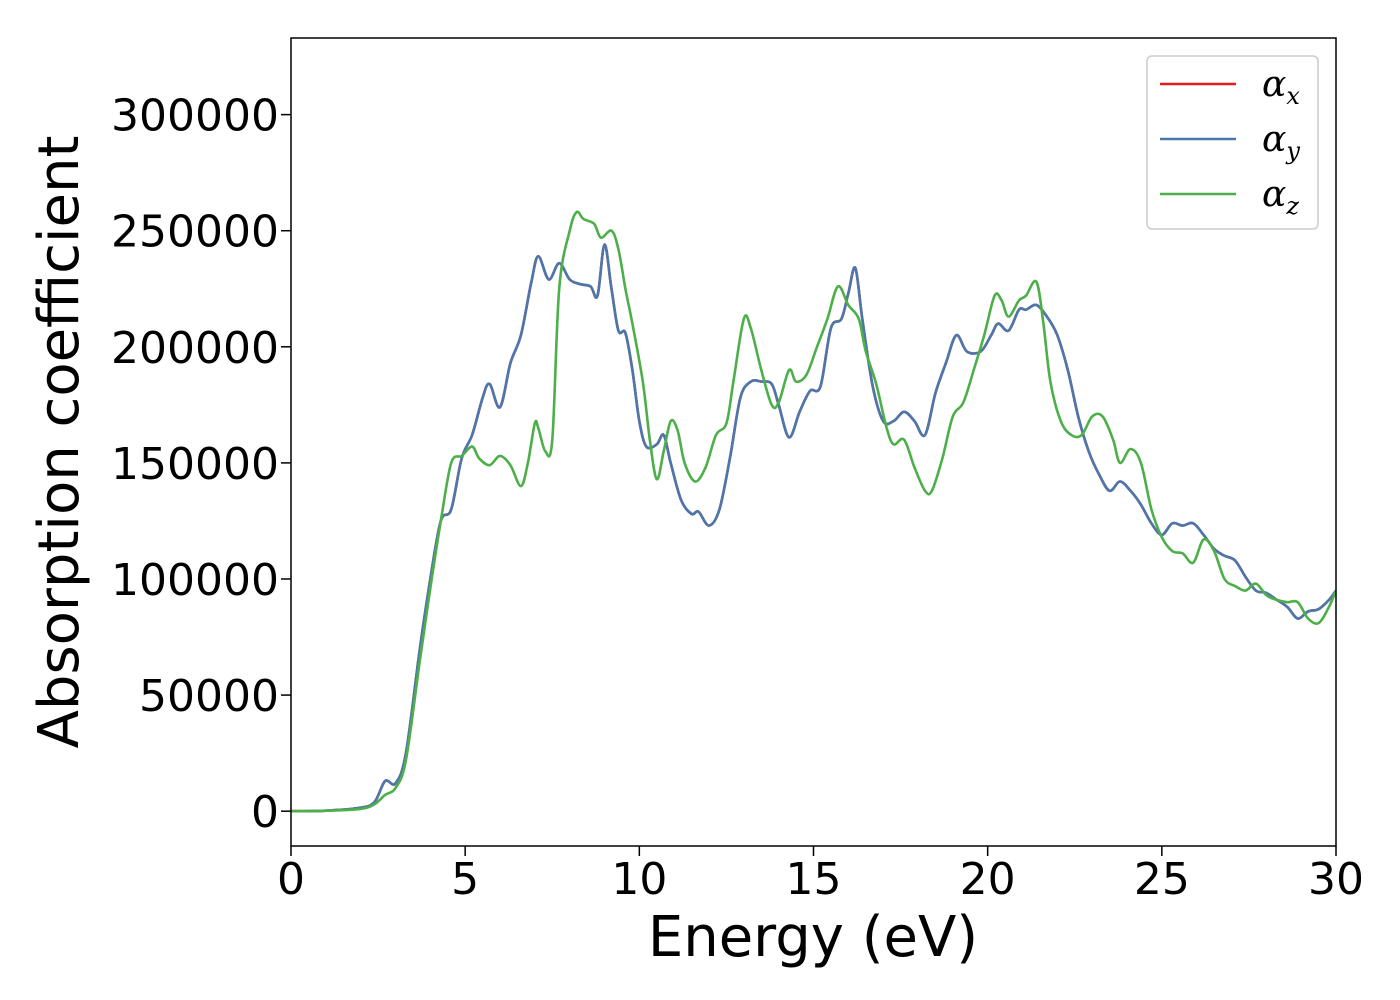 The image size is (1400, 1000). What do you see at coordinates (1280, 197) in the screenshot?
I see `legend-label-alpha-z: αz` at bounding box center [1280, 197].